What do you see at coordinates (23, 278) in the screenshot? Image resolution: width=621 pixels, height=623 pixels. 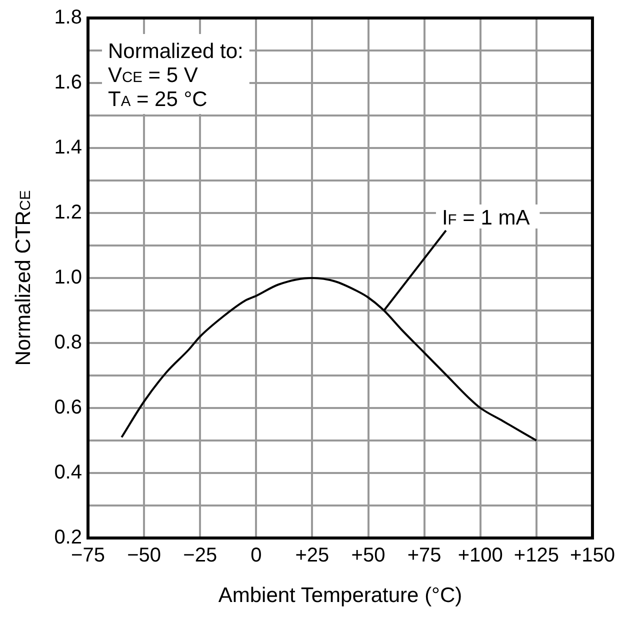 I see `y-axis-title: Normalized CTRCE` at bounding box center [23, 278].